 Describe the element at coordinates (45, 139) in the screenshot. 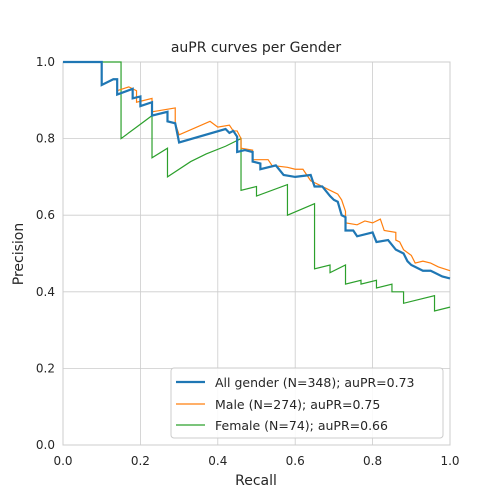

I see `y-tick-label: 0.8` at that location.